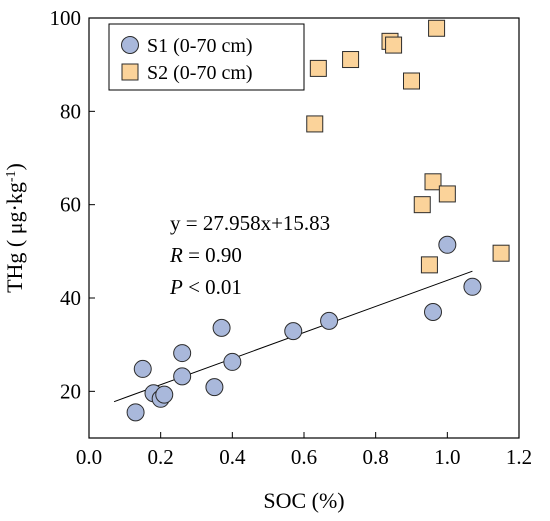 The height and width of the screenshot is (521, 550). What do you see at coordinates (66, 18) in the screenshot?
I see `y-tick-label: 100` at bounding box center [66, 18].